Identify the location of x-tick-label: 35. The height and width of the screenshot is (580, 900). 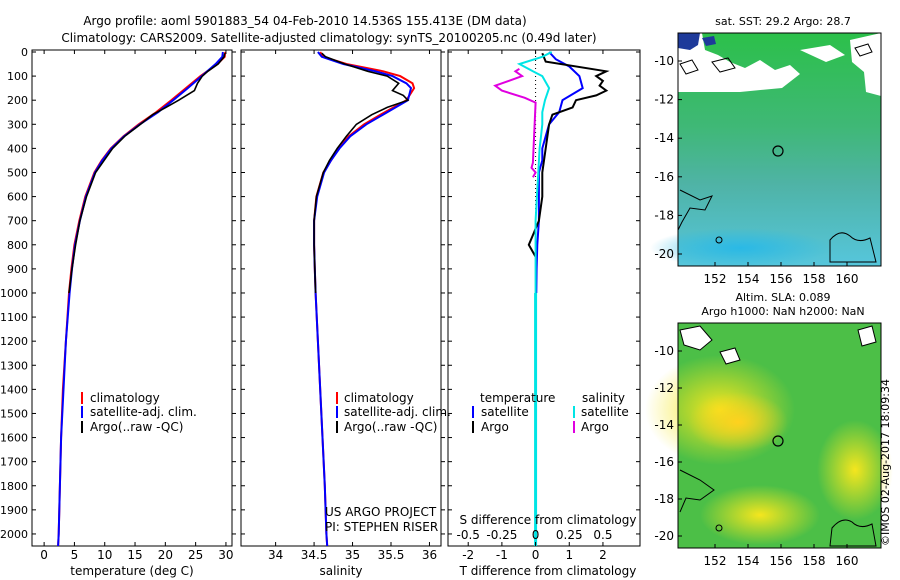
(352, 555).